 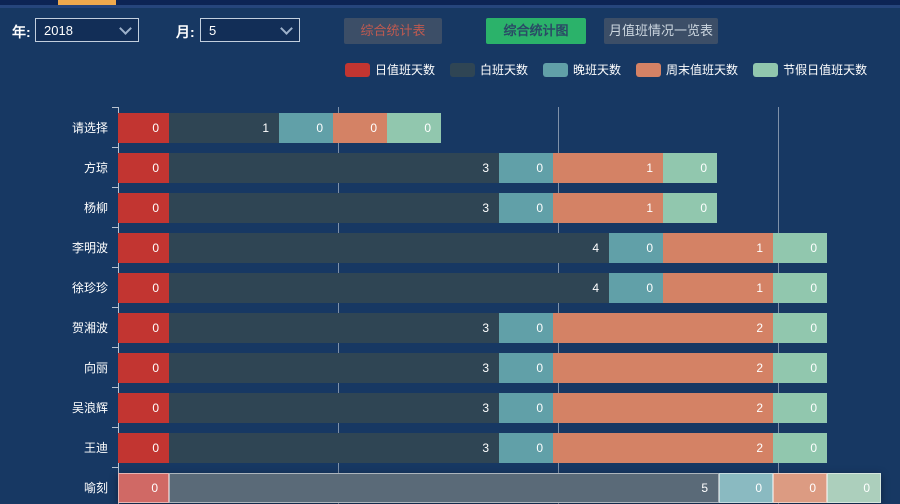 I want to click on legend-item-4: 节假日值班天数, so click(x=810, y=69).